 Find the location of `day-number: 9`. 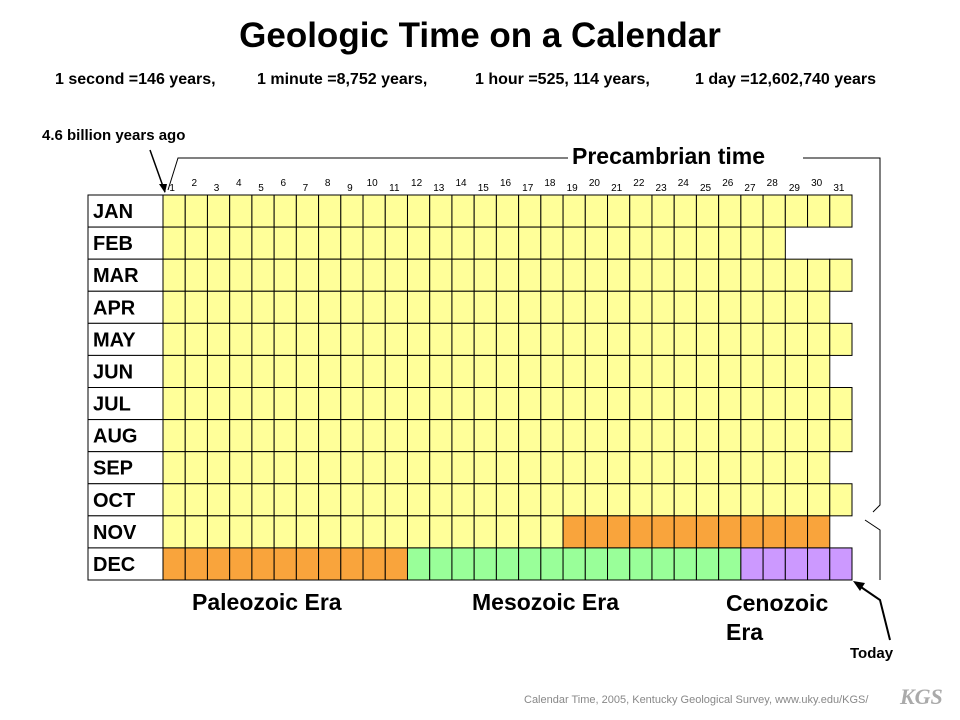

day-number: 9 is located at coordinates (350, 188).